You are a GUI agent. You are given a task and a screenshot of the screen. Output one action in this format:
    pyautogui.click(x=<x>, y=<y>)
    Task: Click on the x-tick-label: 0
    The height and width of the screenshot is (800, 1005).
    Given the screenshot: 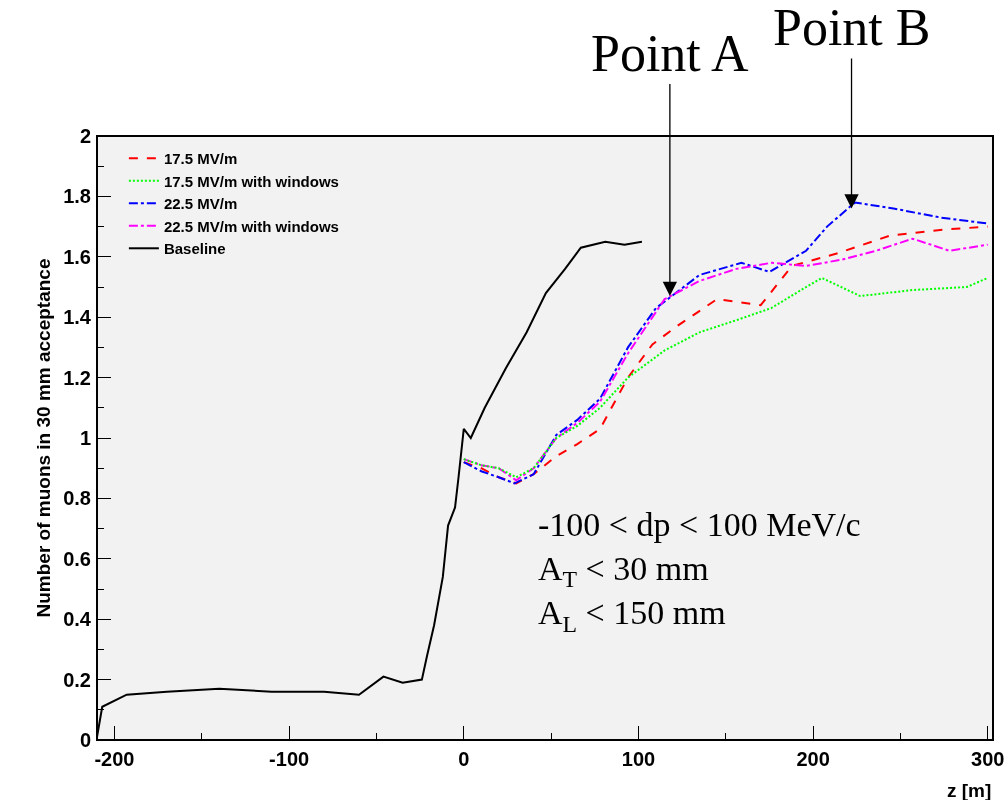 What is the action you would take?
    pyautogui.click(x=464, y=759)
    